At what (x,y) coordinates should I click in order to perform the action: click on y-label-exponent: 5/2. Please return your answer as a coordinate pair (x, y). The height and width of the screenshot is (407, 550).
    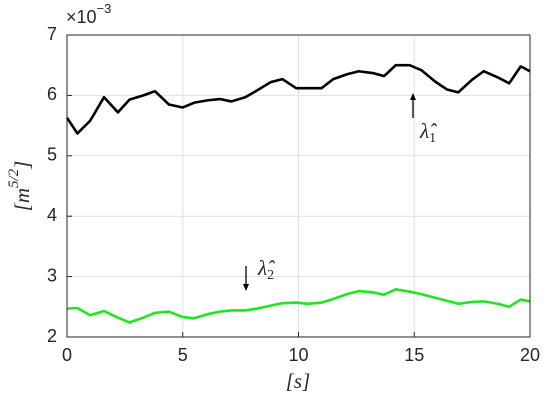
    Looking at the image, I should click on (14, 178).